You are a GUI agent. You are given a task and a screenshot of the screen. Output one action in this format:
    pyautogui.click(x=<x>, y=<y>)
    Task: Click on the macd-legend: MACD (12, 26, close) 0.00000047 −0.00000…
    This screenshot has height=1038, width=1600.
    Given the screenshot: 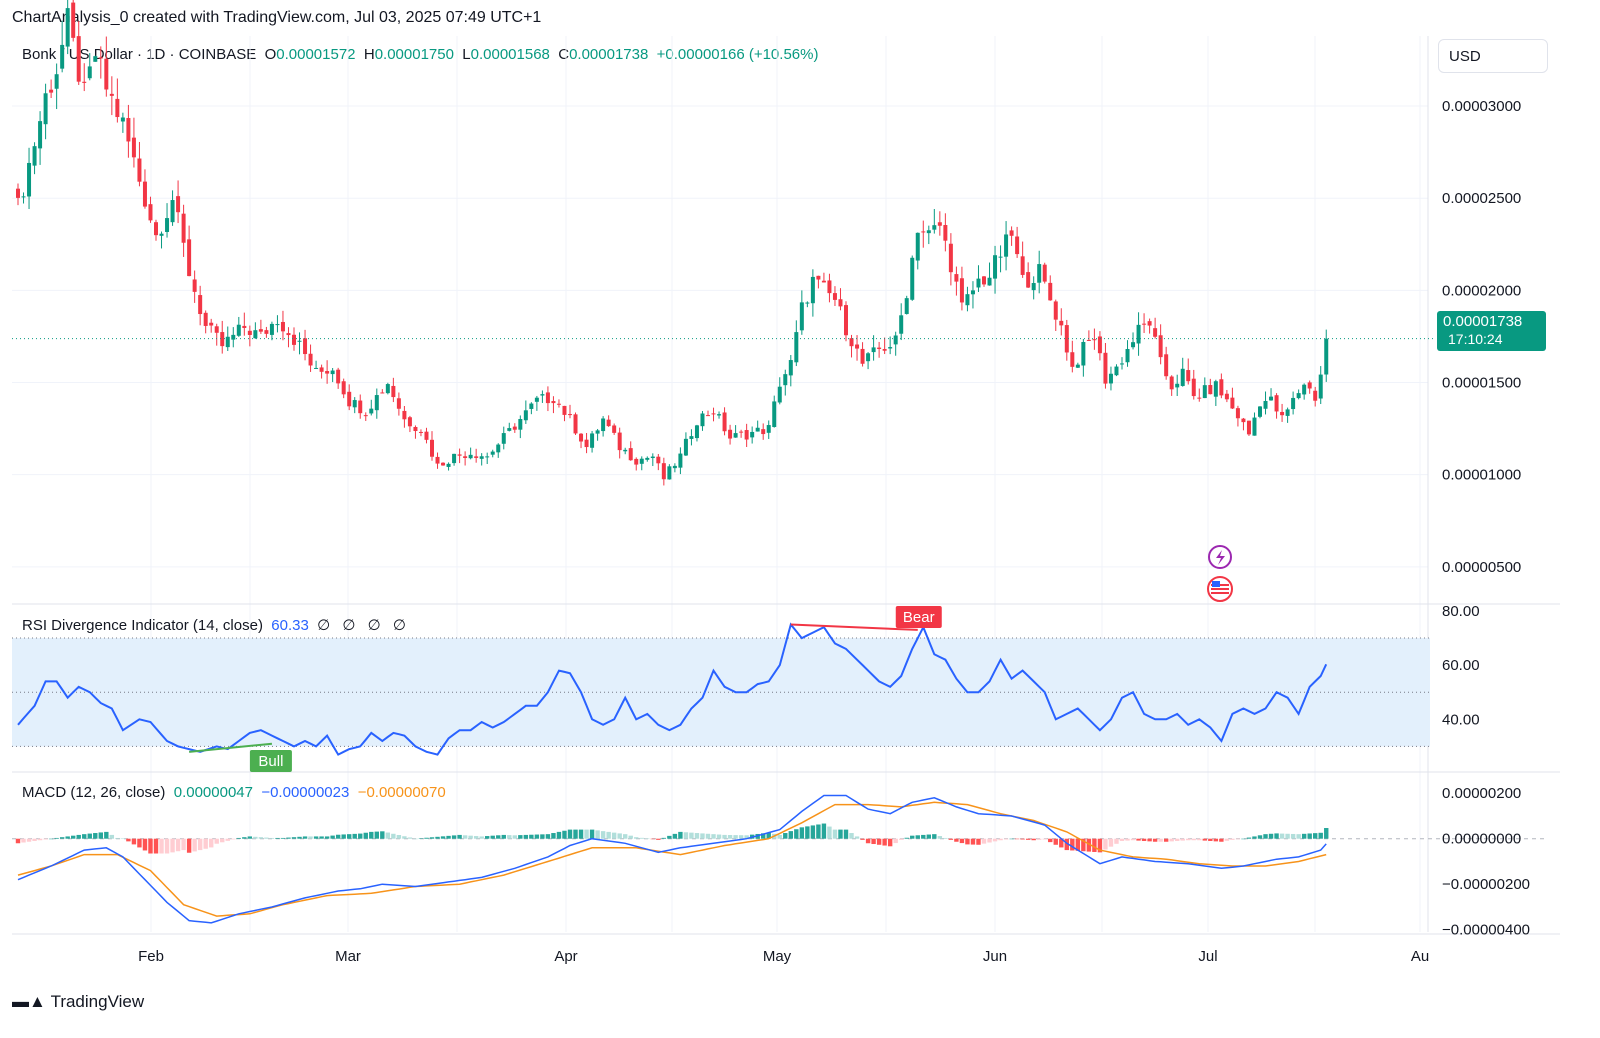 What is the action you would take?
    pyautogui.click(x=234, y=793)
    